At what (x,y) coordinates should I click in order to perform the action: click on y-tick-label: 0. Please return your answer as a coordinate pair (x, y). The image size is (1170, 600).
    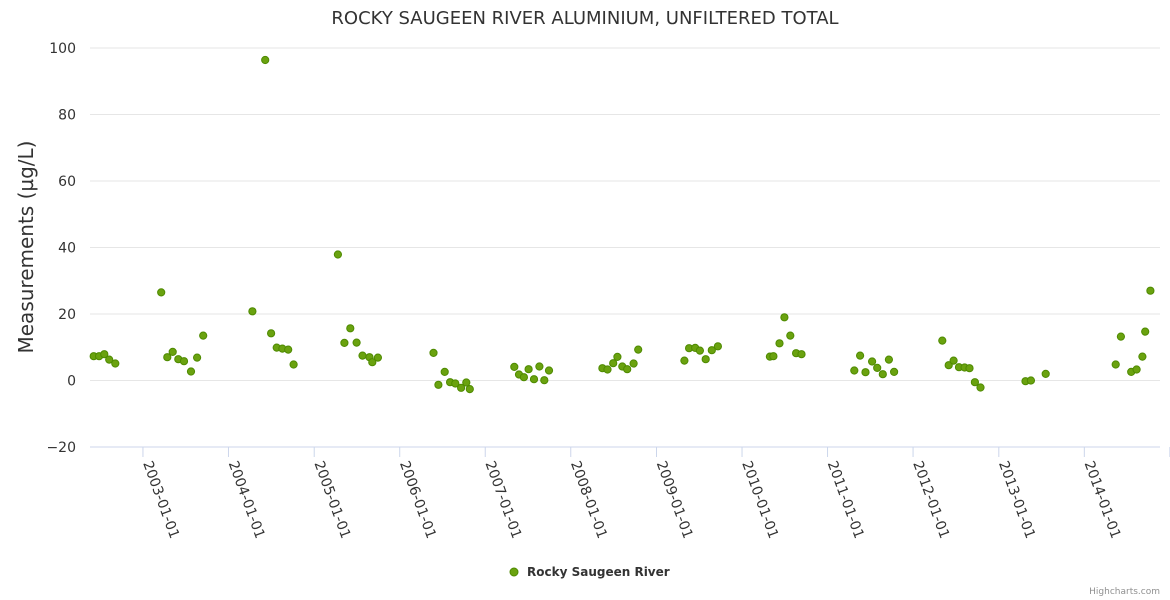
    Looking at the image, I should click on (71, 382).